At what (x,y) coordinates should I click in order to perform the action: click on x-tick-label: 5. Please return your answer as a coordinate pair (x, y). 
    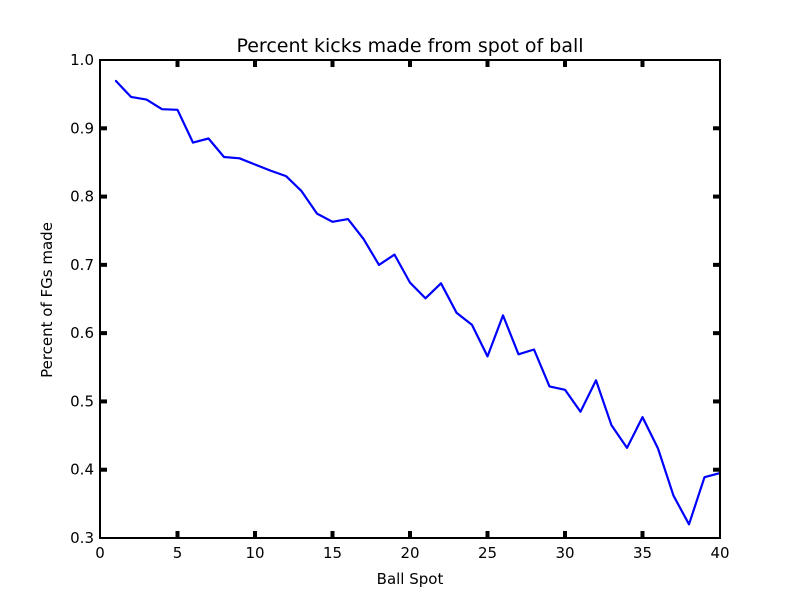
    Looking at the image, I should click on (178, 553).